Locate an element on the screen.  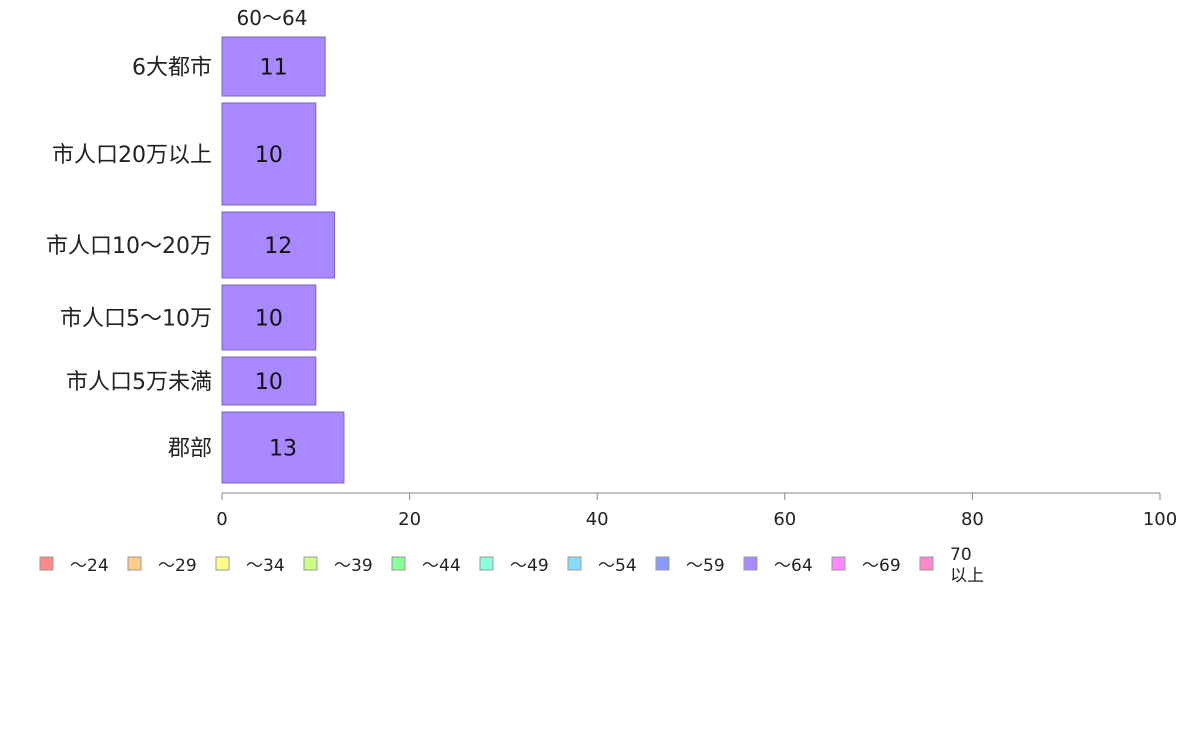
legend-label: 〜59 is located at coordinates (705, 566).